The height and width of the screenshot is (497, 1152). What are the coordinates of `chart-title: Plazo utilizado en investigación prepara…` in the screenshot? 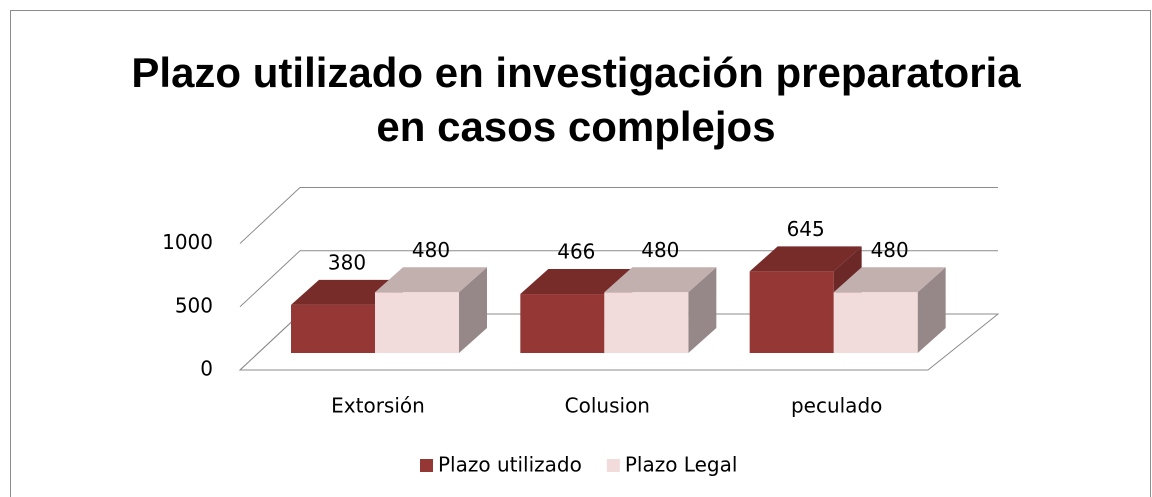 It's located at (576, 72).